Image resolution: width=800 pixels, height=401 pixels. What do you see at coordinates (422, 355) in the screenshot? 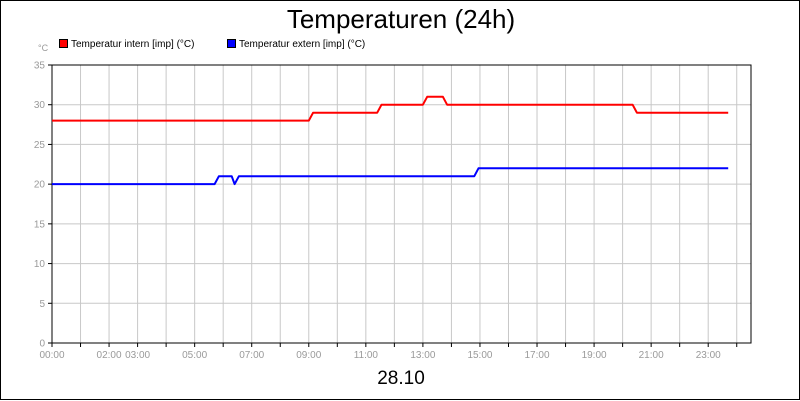
I see `x-tick-label-1300: 13:00` at bounding box center [422, 355].